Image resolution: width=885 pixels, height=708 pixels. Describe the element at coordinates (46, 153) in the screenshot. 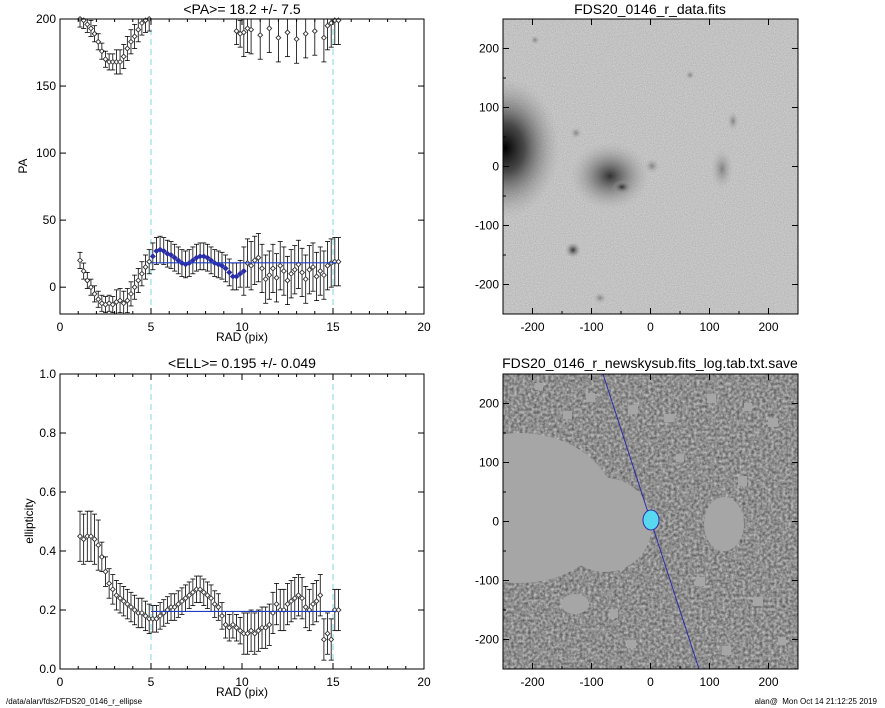

I see `pa-y-tick-label: 100` at that location.